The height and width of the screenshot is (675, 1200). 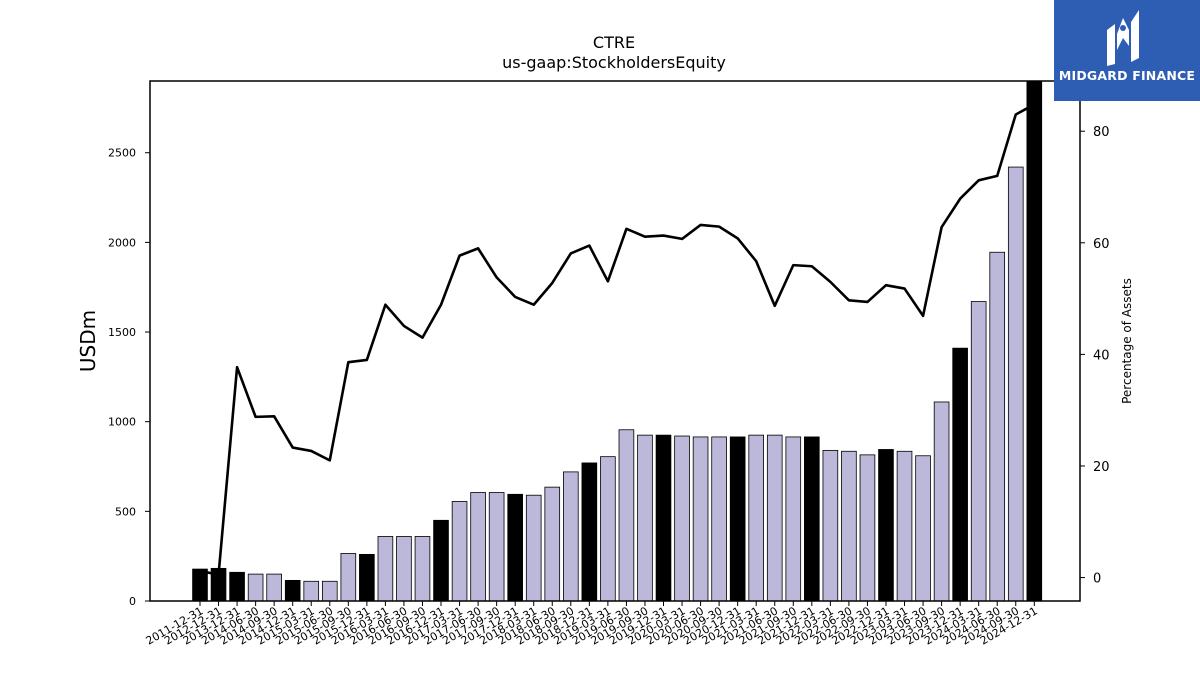 I want to click on y2-tick-label: 20, so click(x=1101, y=467).